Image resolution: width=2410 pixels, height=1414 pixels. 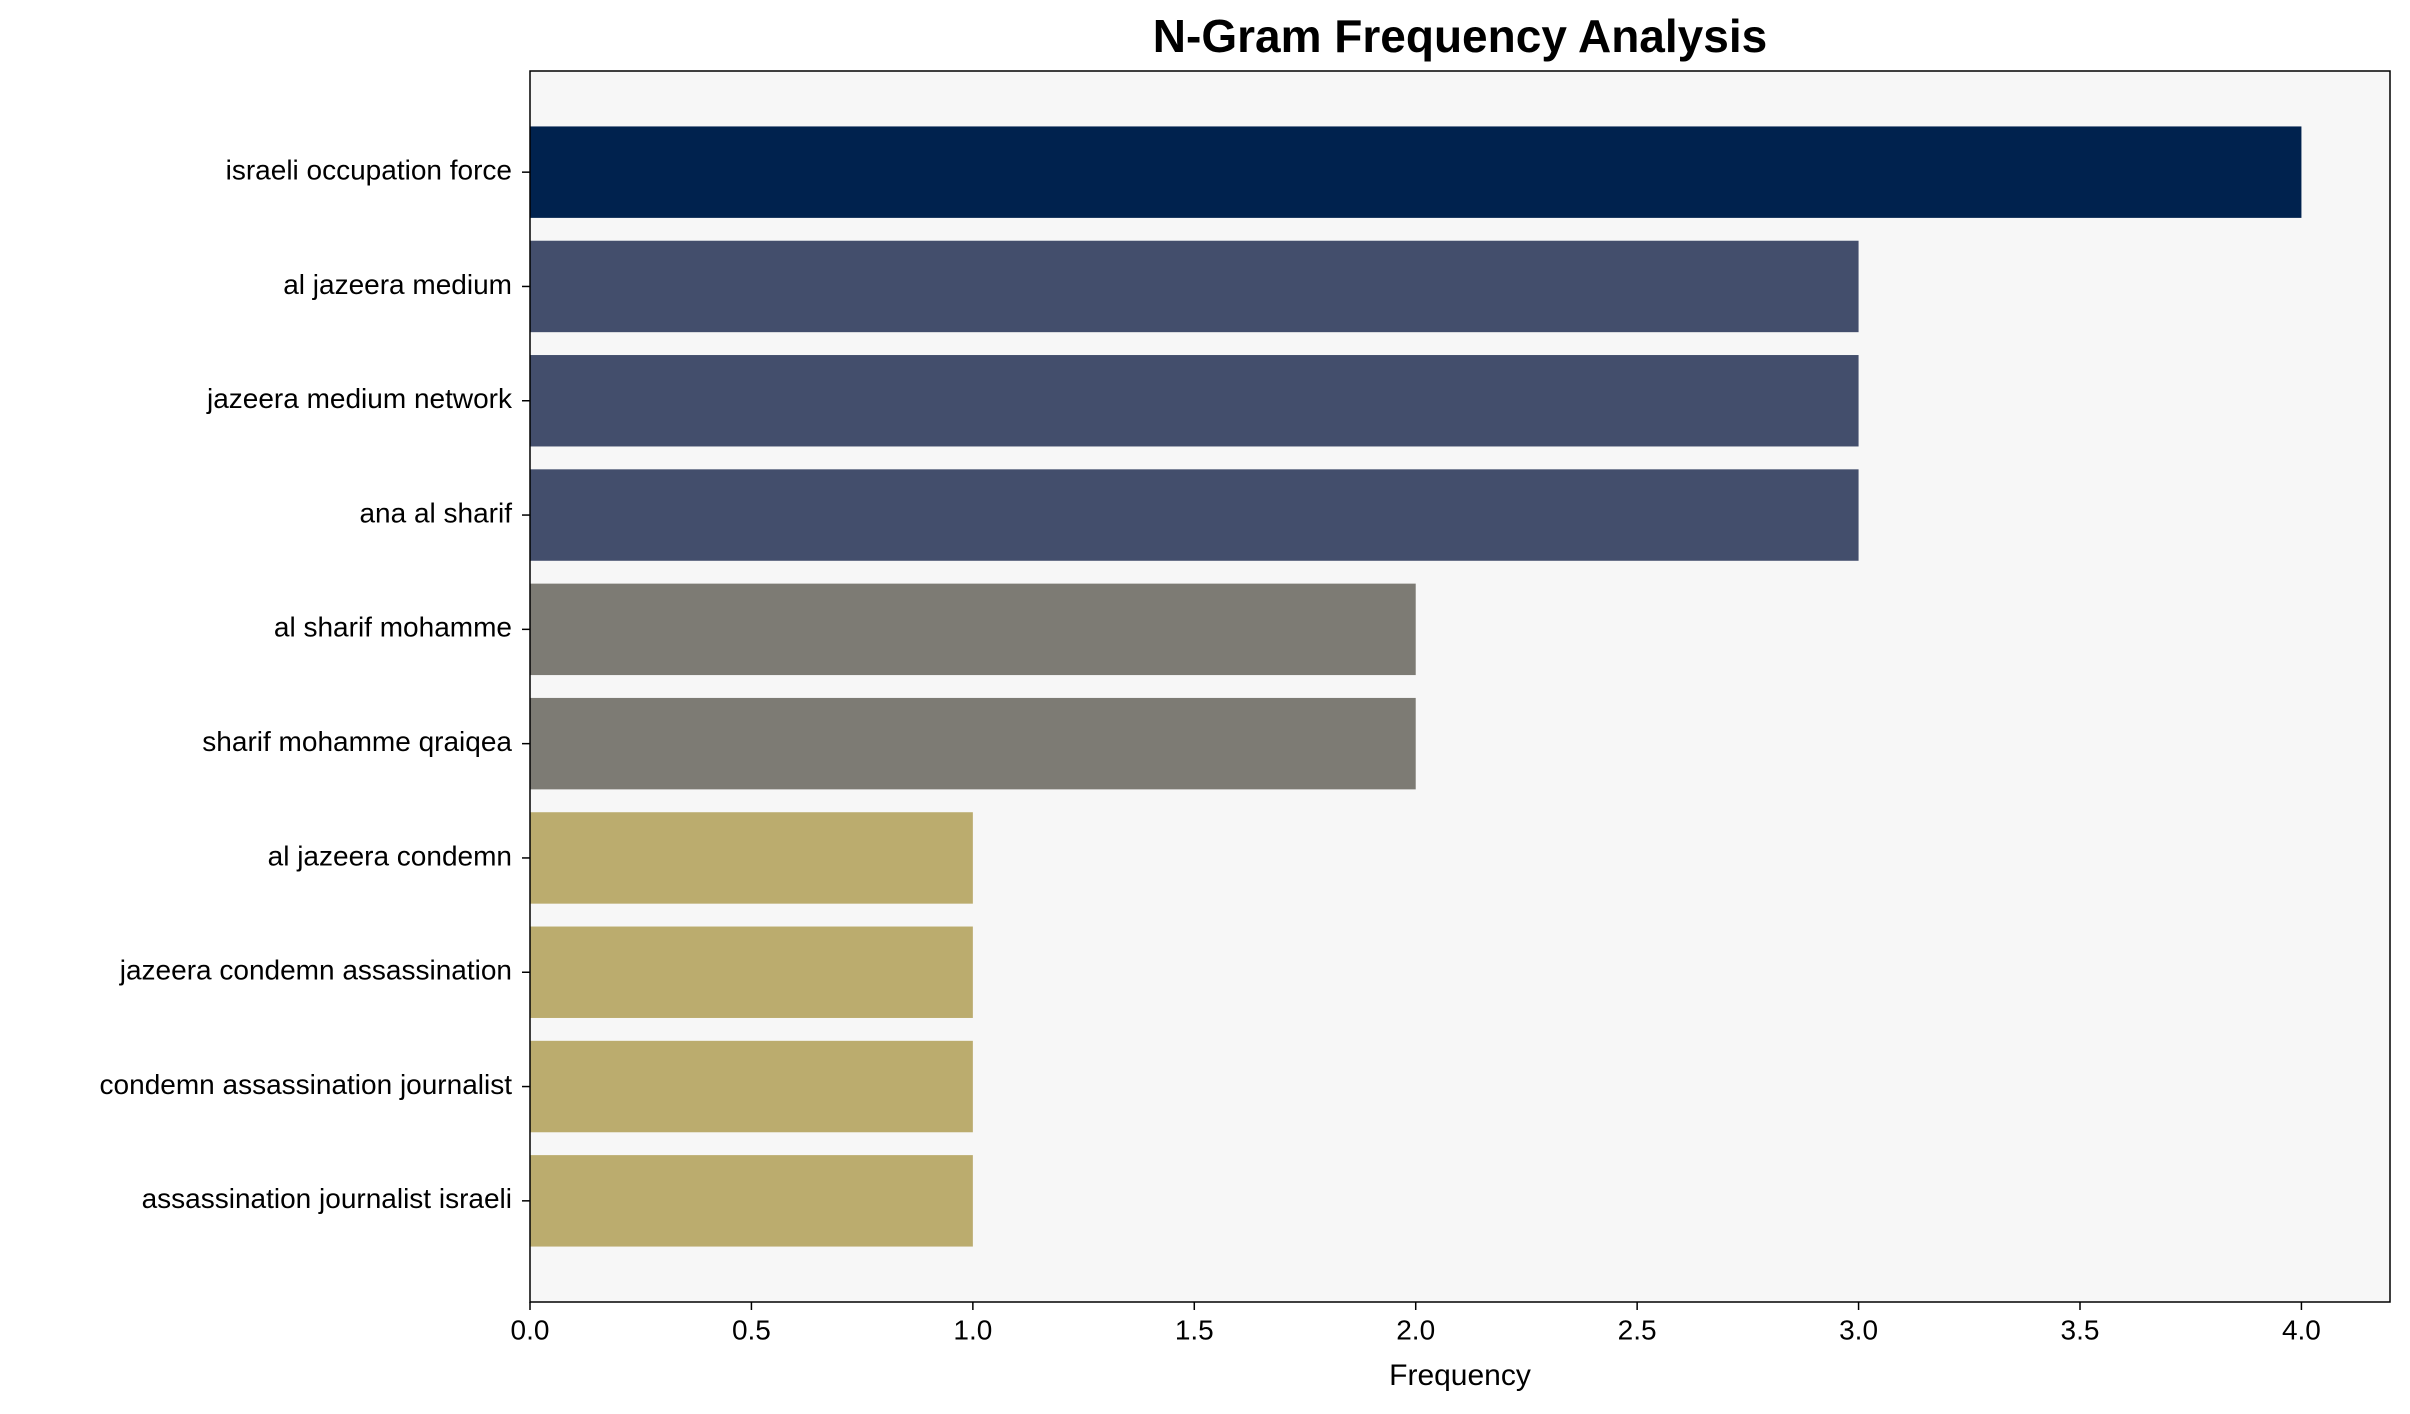 I want to click on y-tick-label: al sharif mohamme, so click(x=393, y=627).